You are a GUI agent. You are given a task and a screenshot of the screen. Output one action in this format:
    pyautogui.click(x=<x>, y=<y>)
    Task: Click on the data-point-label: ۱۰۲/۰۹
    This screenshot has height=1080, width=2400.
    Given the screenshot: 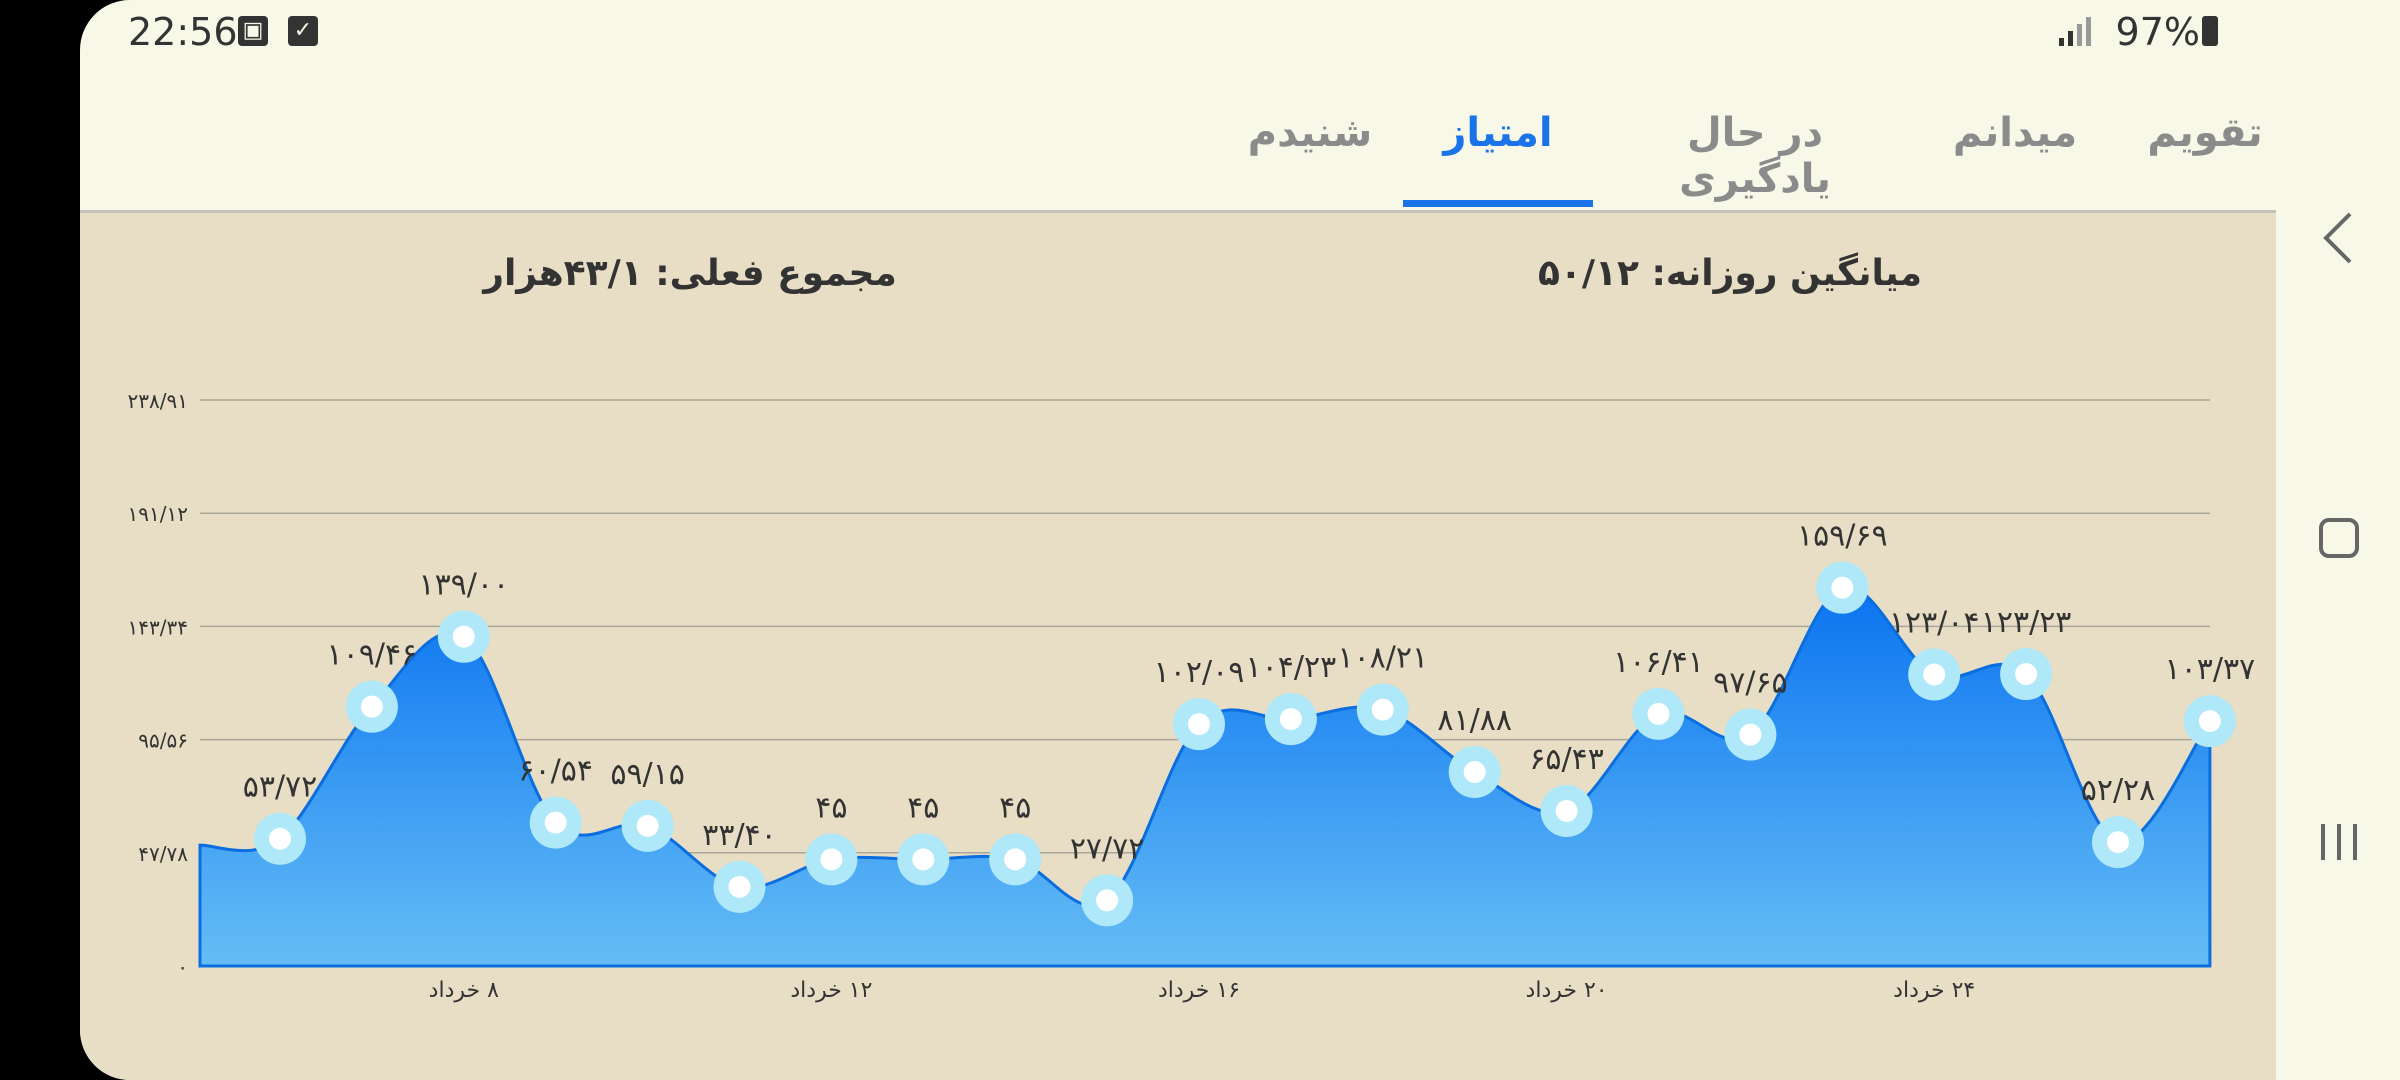 What is the action you would take?
    pyautogui.click(x=1199, y=672)
    